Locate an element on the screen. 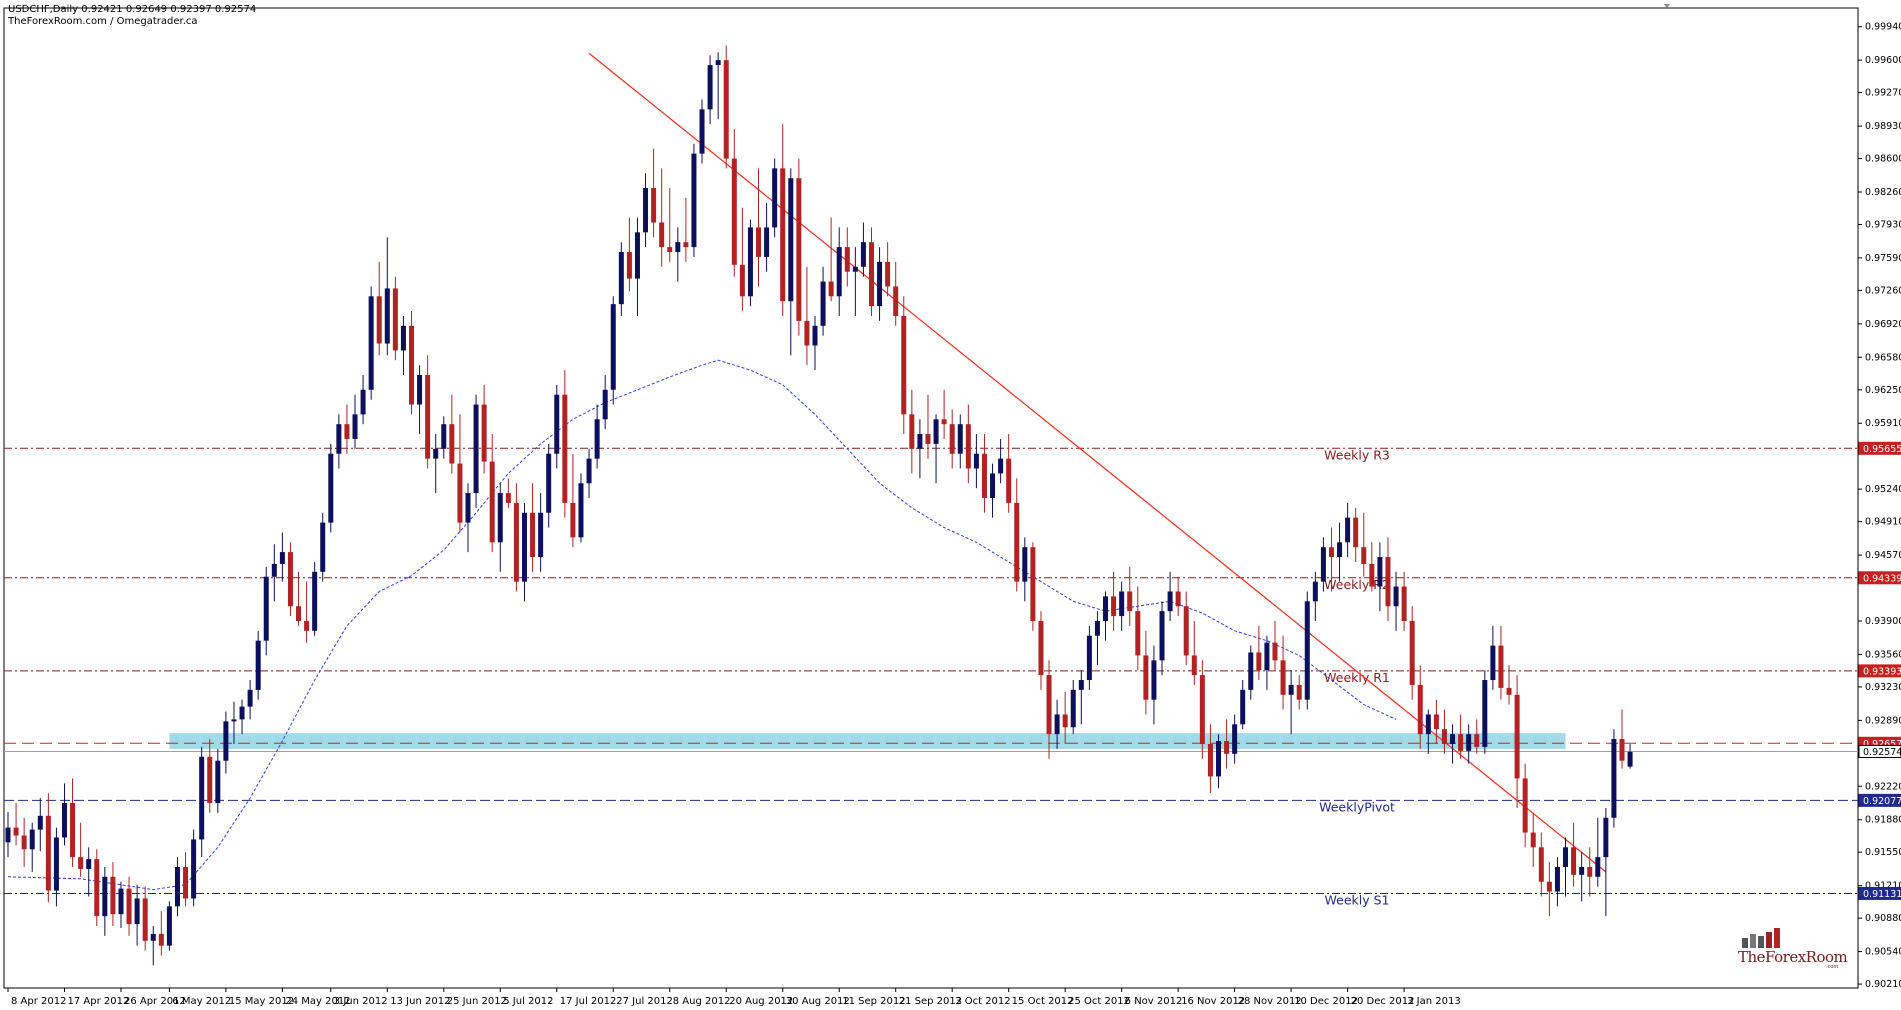 This screenshot has height=1010, width=1901. price-tag-label: 0.94339 is located at coordinates (1882, 578).